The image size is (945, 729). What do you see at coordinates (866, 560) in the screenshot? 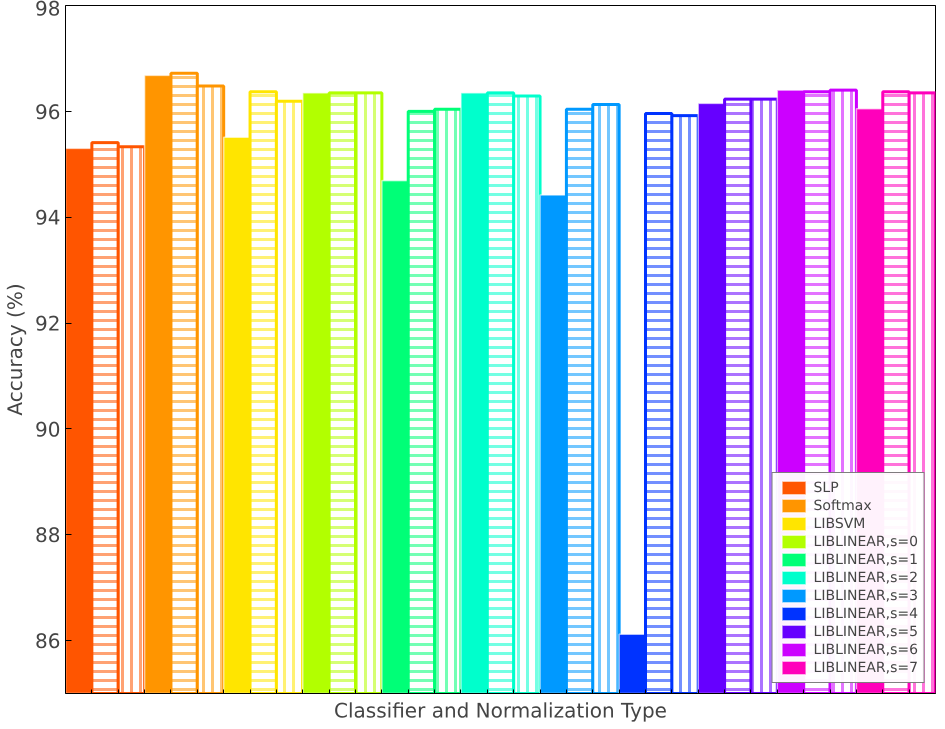
I see `legend-label: LIBLINEAR,s=1` at bounding box center [866, 560].